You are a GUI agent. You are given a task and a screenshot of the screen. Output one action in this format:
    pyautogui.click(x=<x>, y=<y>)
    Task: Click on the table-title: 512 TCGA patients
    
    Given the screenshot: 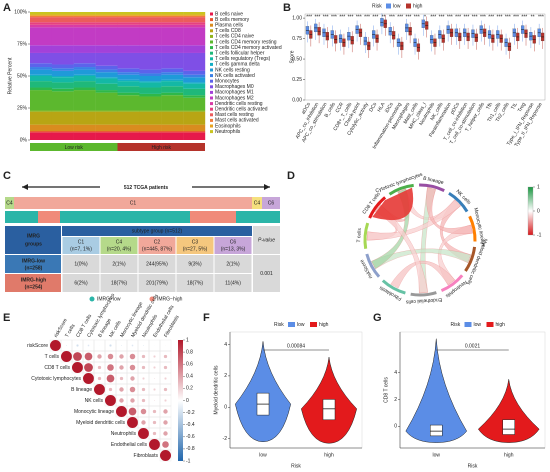 What is the action you would take?
    pyautogui.click(x=146, y=188)
    